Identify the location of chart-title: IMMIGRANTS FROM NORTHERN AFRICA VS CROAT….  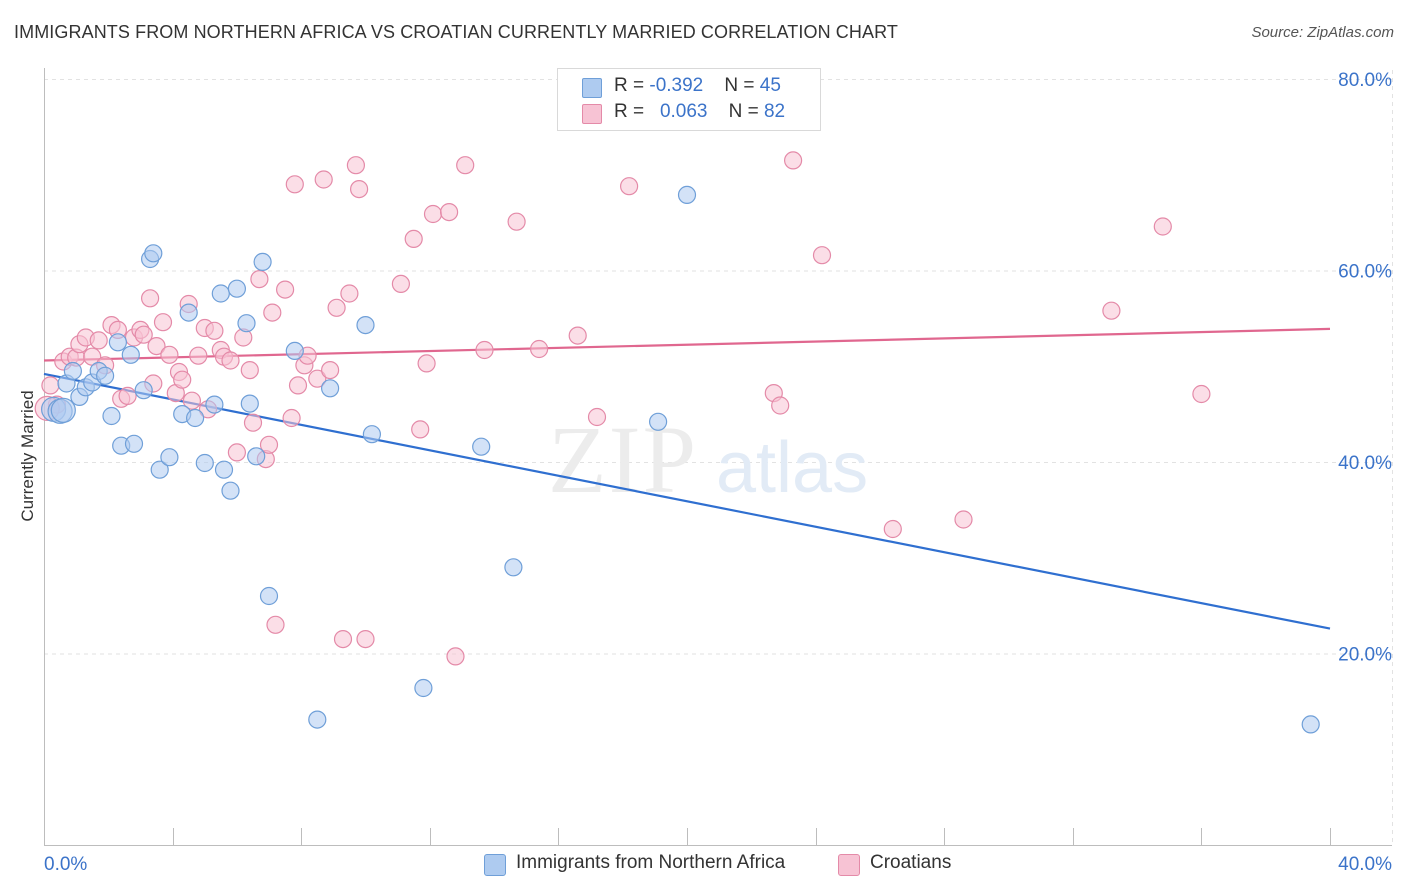
(456, 32).